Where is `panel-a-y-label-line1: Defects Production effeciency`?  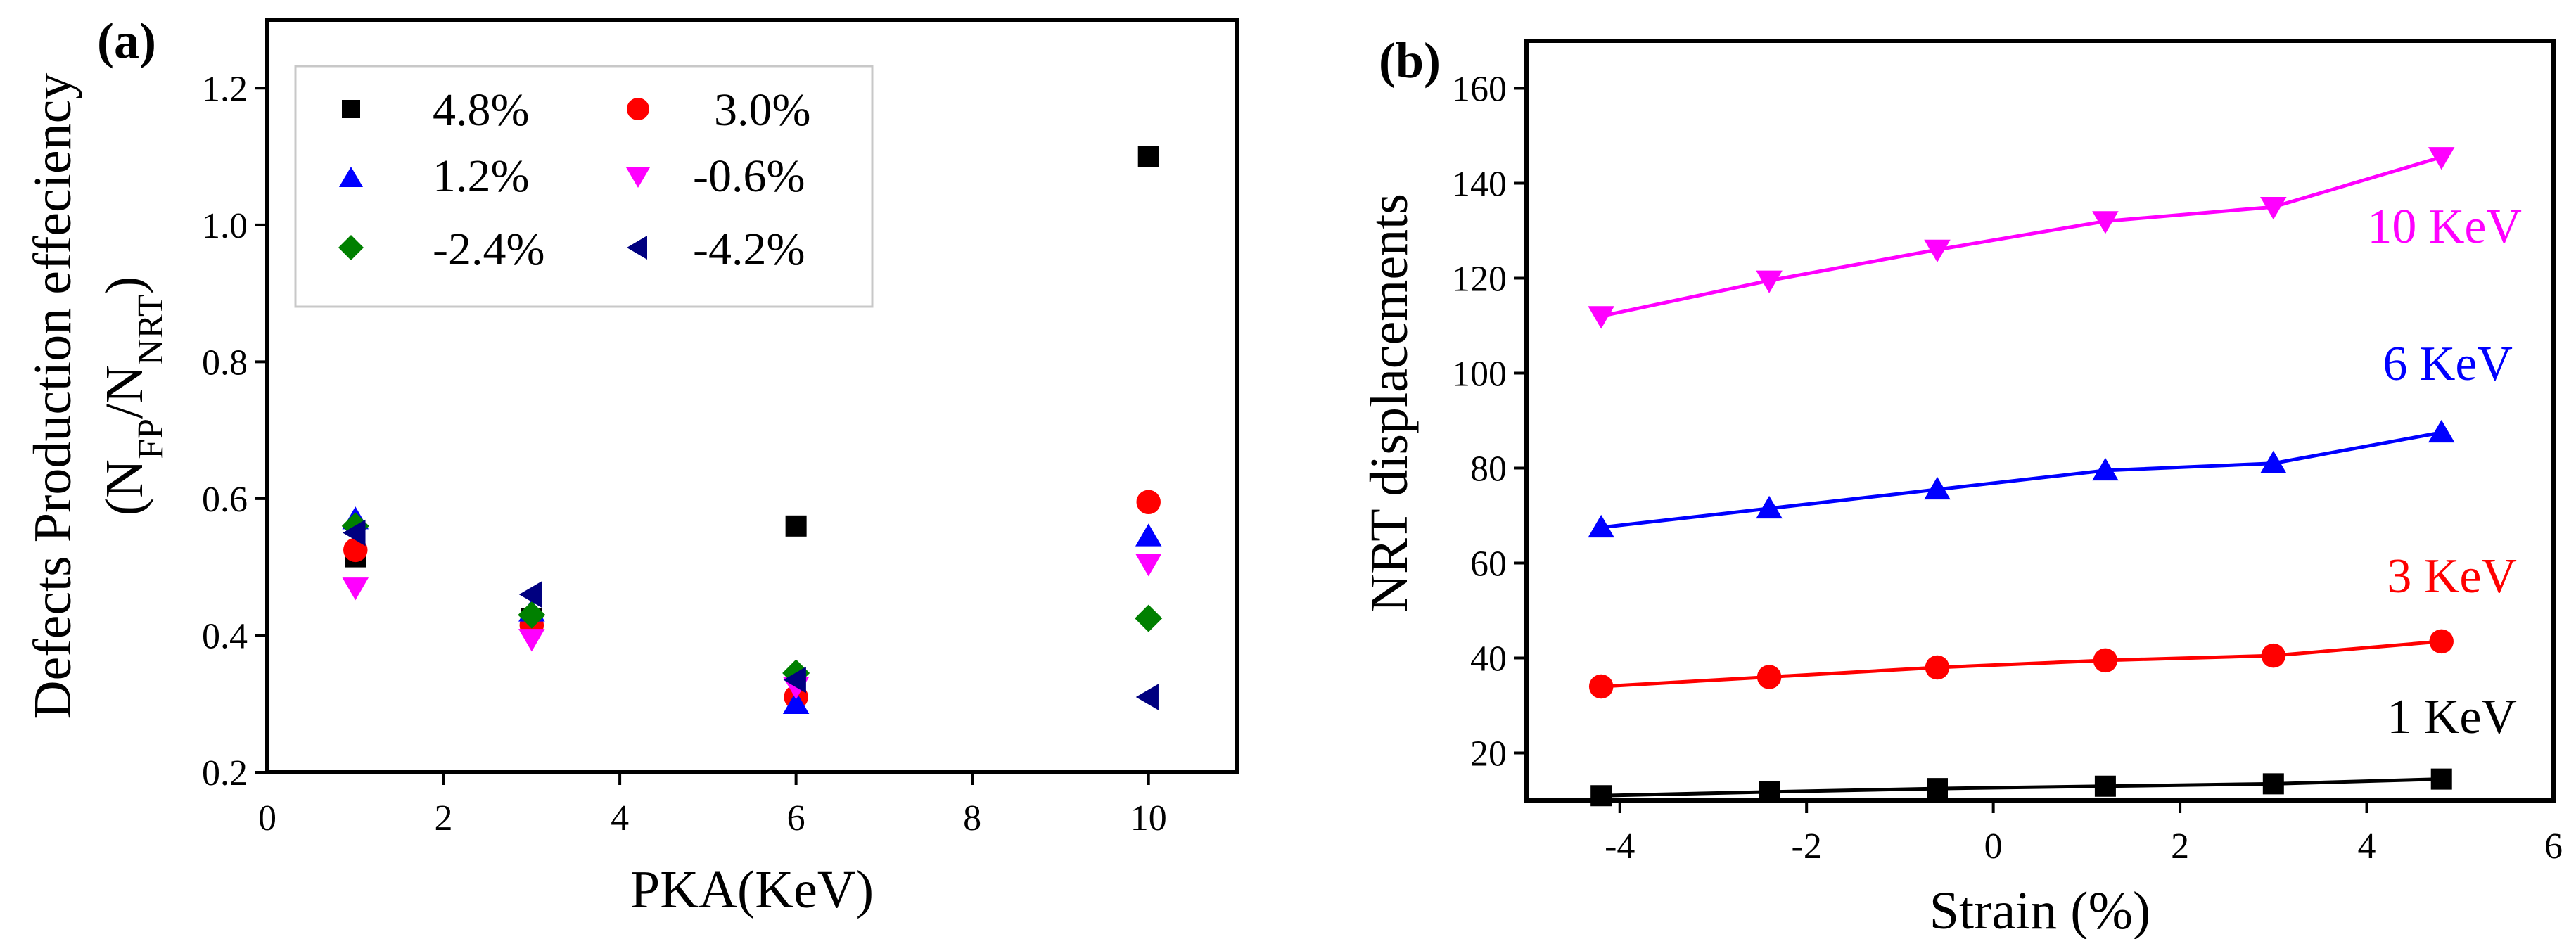 panel-a-y-label-line1: Defects Production effeciency is located at coordinates (52, 396).